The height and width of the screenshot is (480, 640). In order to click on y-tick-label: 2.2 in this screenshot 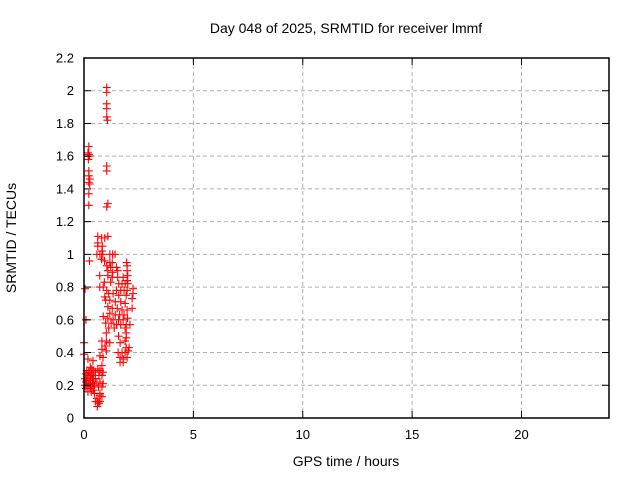, I will do `click(65, 58)`.